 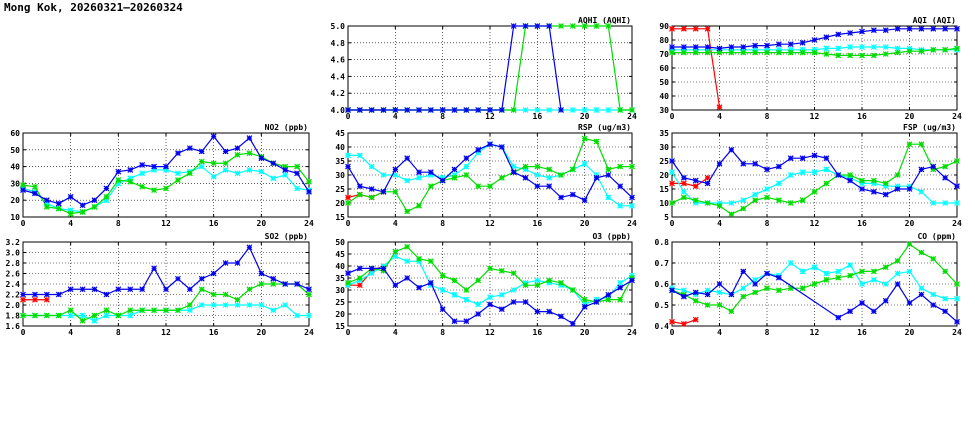 What do you see at coordinates (338, 93) in the screenshot?
I see `y-tick-label: 4.2` at bounding box center [338, 93].